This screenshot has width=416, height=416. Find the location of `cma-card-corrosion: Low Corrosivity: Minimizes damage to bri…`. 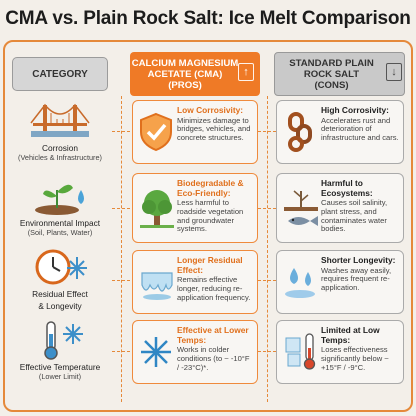

cma-card-corrosion: Low Corrosivity: Minimizes damage to bri… is located at coordinates (195, 132).